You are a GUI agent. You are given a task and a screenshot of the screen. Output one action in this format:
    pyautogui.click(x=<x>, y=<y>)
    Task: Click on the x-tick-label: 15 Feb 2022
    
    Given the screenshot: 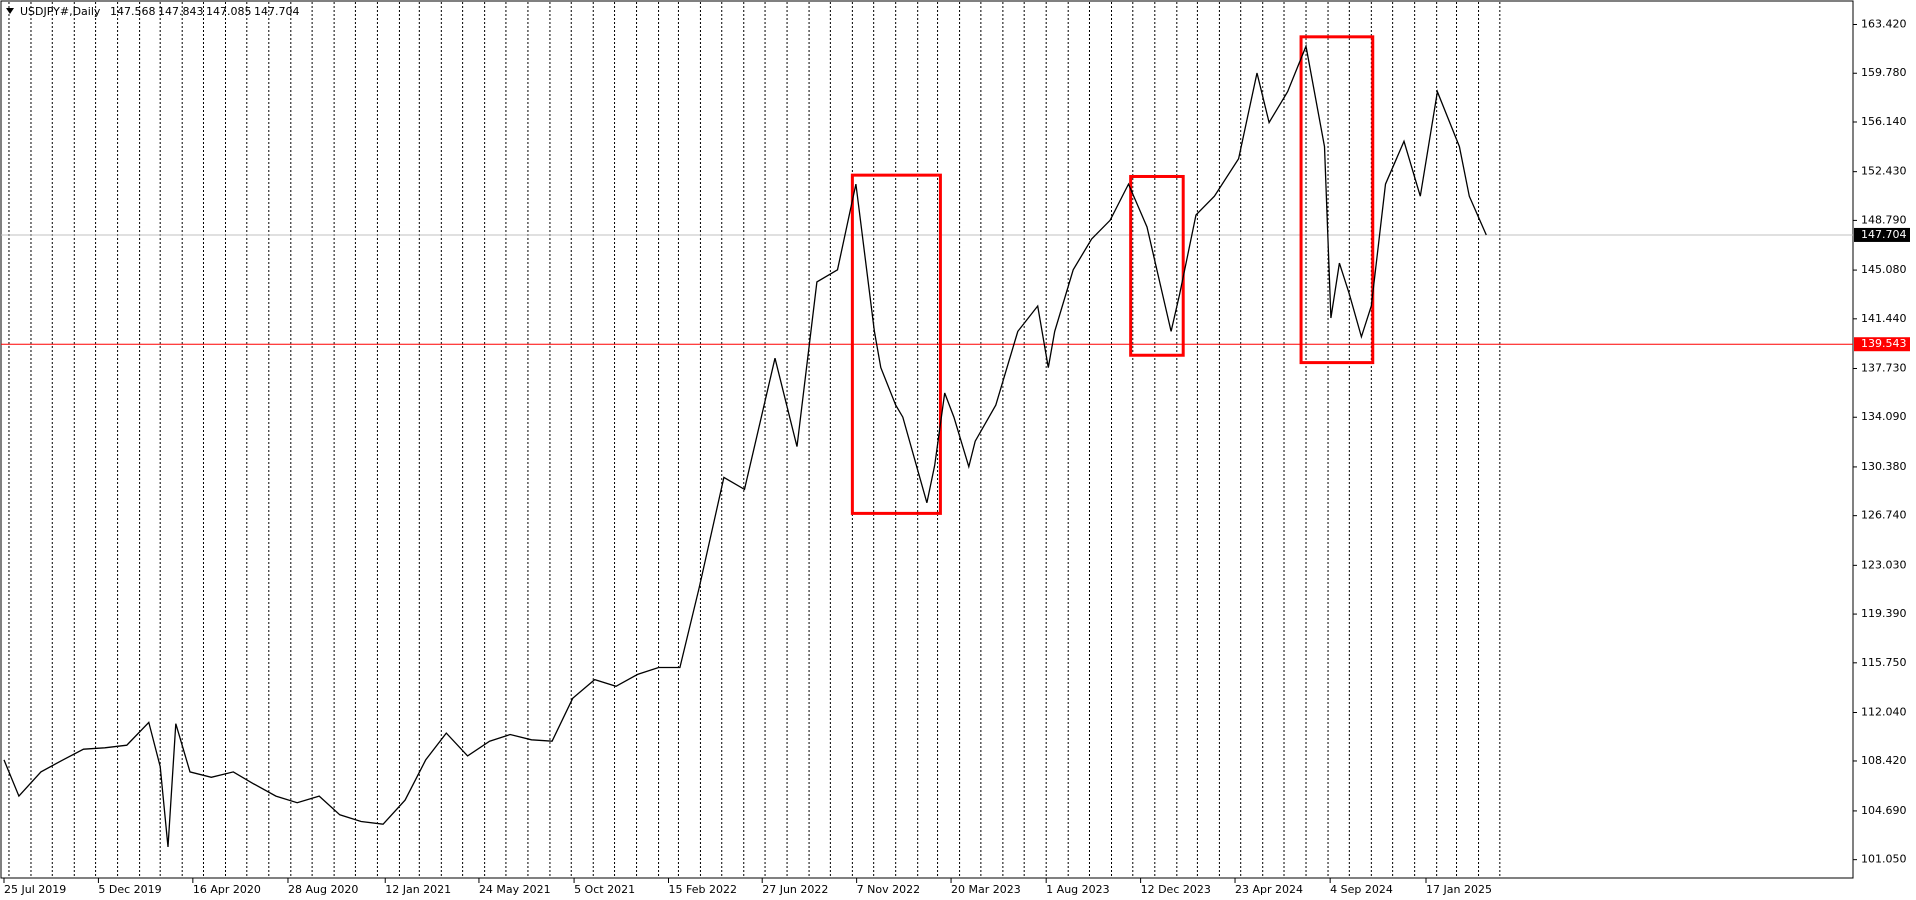 What is the action you would take?
    pyautogui.click(x=702, y=889)
    